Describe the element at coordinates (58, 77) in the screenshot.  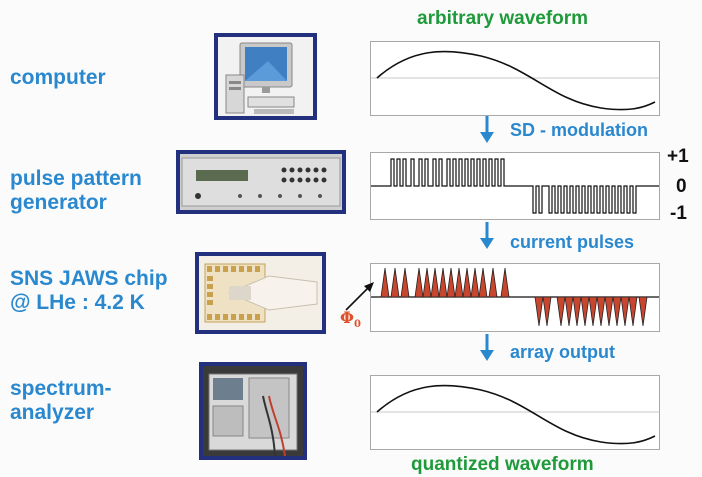
I see `label-computer: computer` at that location.